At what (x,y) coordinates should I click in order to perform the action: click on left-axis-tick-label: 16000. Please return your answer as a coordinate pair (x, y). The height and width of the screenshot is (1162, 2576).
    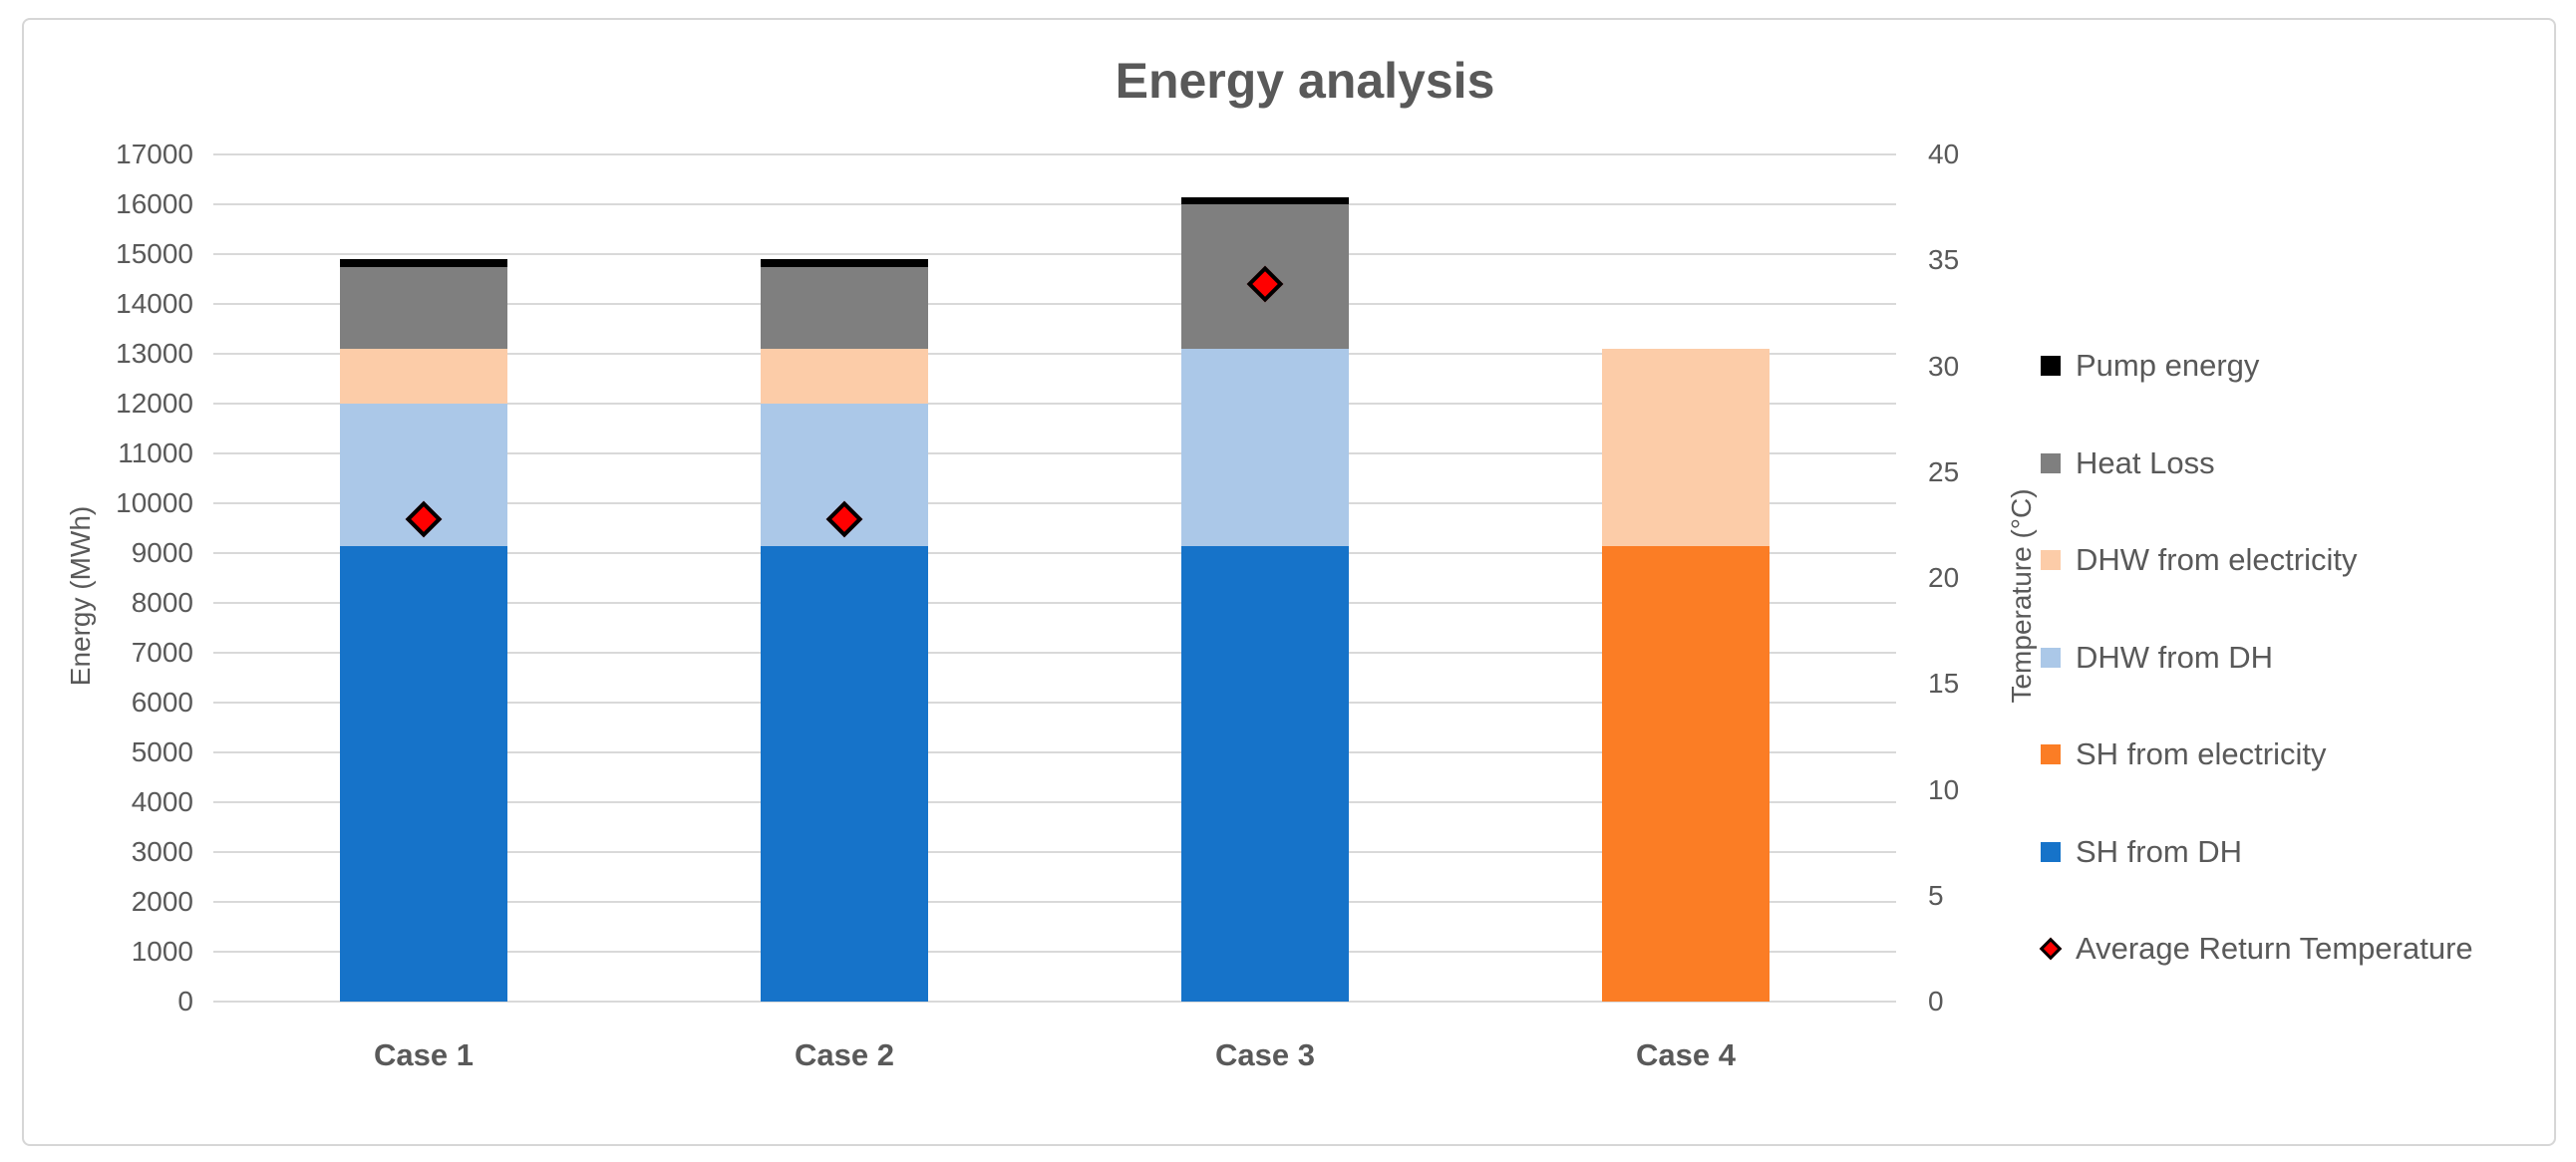
    Looking at the image, I should click on (154, 203).